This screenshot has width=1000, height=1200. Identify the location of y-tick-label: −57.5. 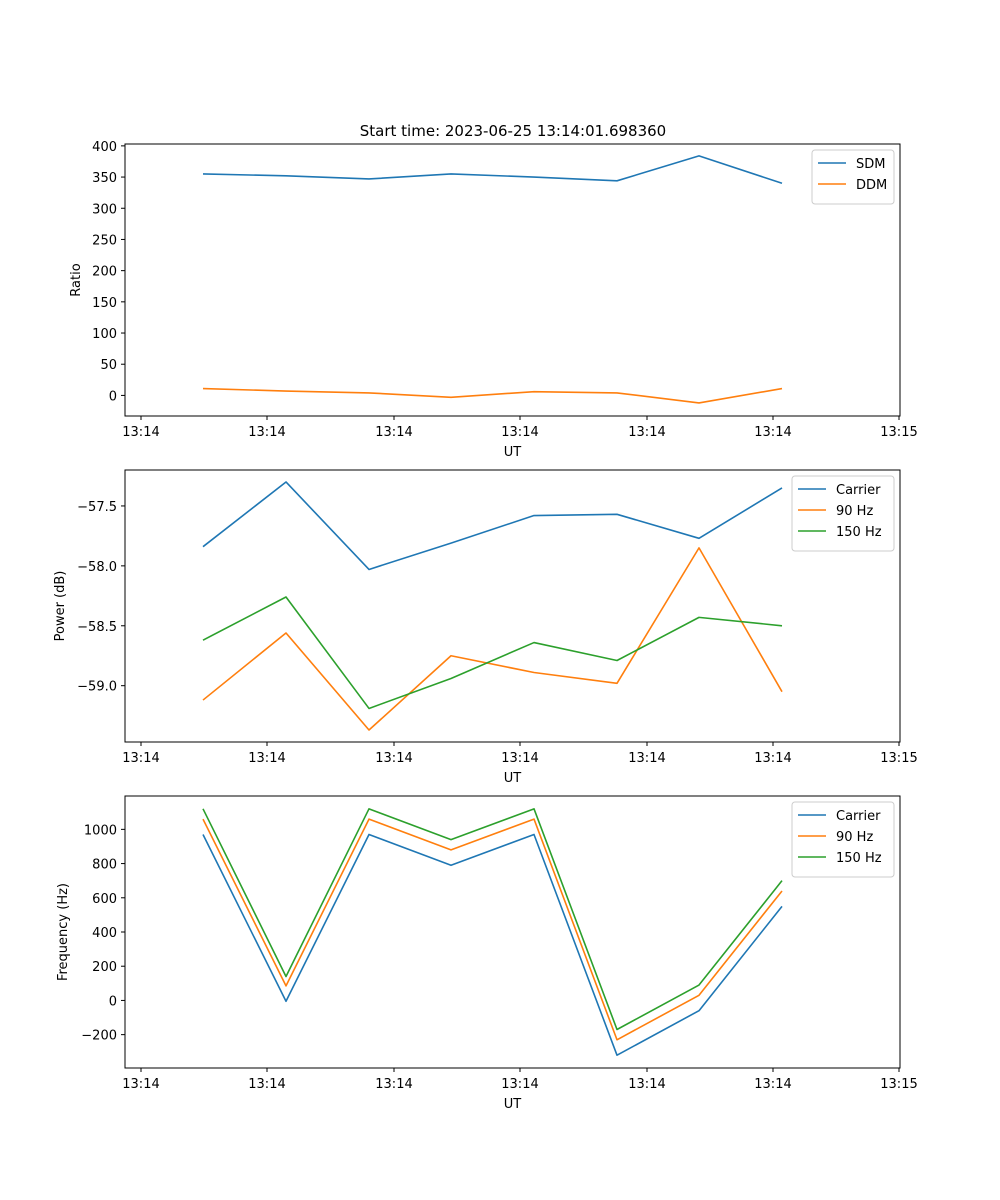
(97, 507).